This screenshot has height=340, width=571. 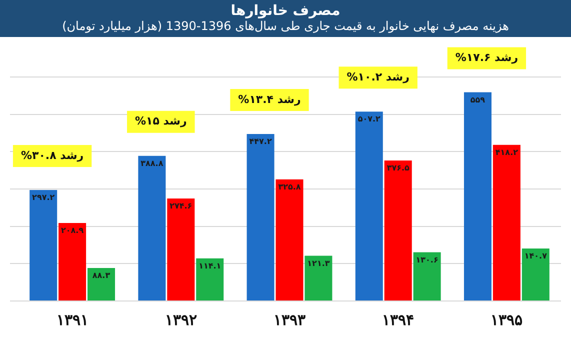 What do you see at coordinates (506, 321) in the screenshot?
I see `x-tick-label: ۱۳۹۵` at bounding box center [506, 321].